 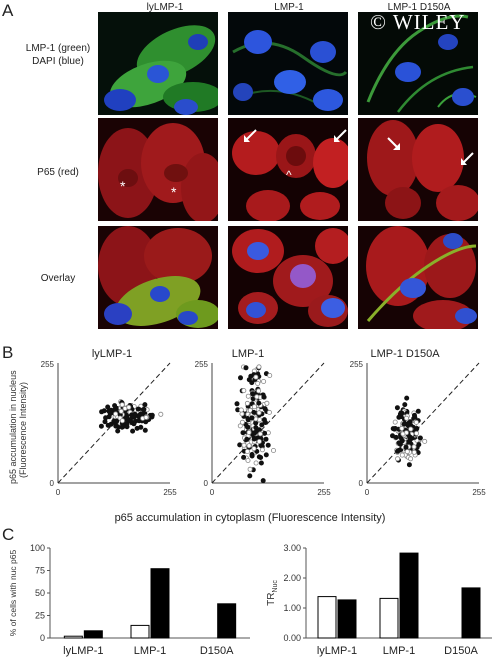 What do you see at coordinates (8, 534) in the screenshot?
I see `panel-label-c: C` at bounding box center [8, 534].